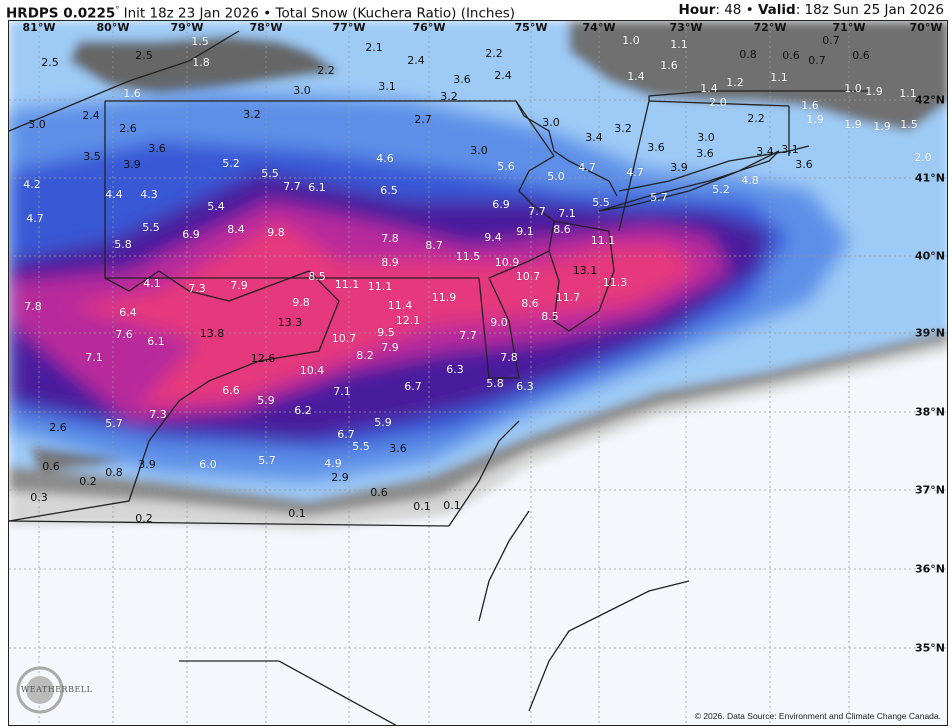 The width and height of the screenshot is (952, 728). Describe the element at coordinates (191, 13) in the screenshot. I see `init-time: Init 18z 23 Jan 2026` at that location.